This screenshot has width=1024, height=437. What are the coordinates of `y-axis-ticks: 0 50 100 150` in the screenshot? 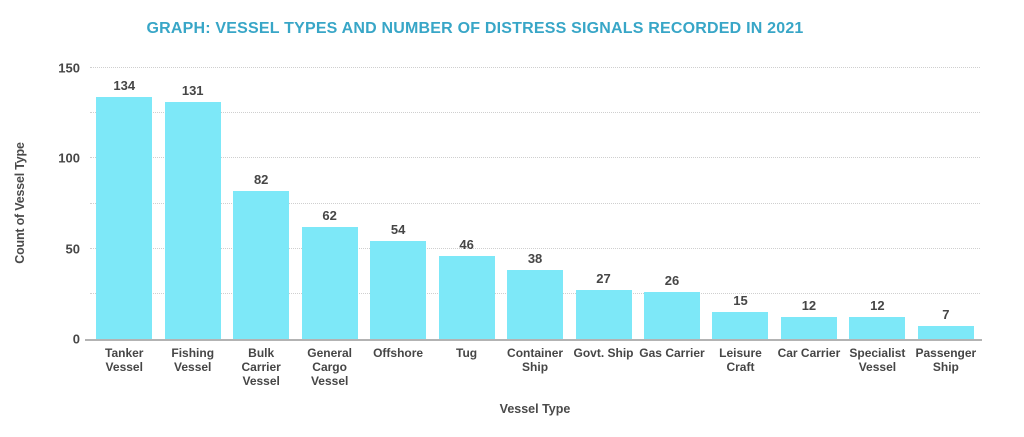 It's located at (40, 204).